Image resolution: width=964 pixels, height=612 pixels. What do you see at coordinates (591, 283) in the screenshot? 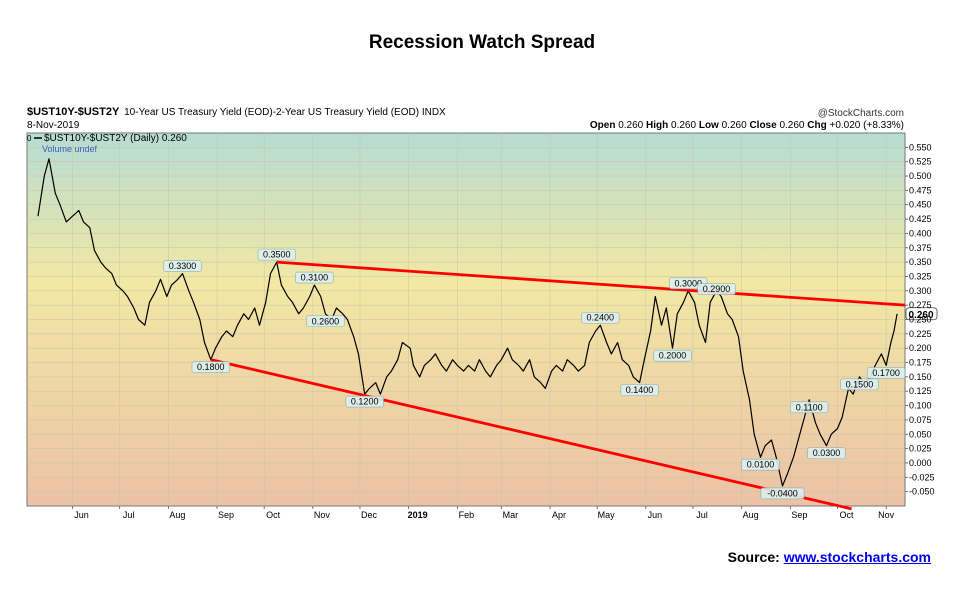
I see `trendline-upper` at bounding box center [591, 283].